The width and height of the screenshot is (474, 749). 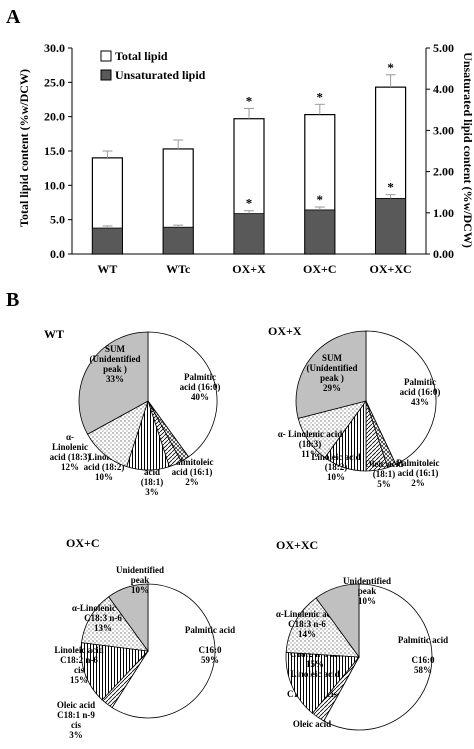 What do you see at coordinates (57, 254) in the screenshot?
I see `y-tick-label-left: 0.0` at bounding box center [57, 254].